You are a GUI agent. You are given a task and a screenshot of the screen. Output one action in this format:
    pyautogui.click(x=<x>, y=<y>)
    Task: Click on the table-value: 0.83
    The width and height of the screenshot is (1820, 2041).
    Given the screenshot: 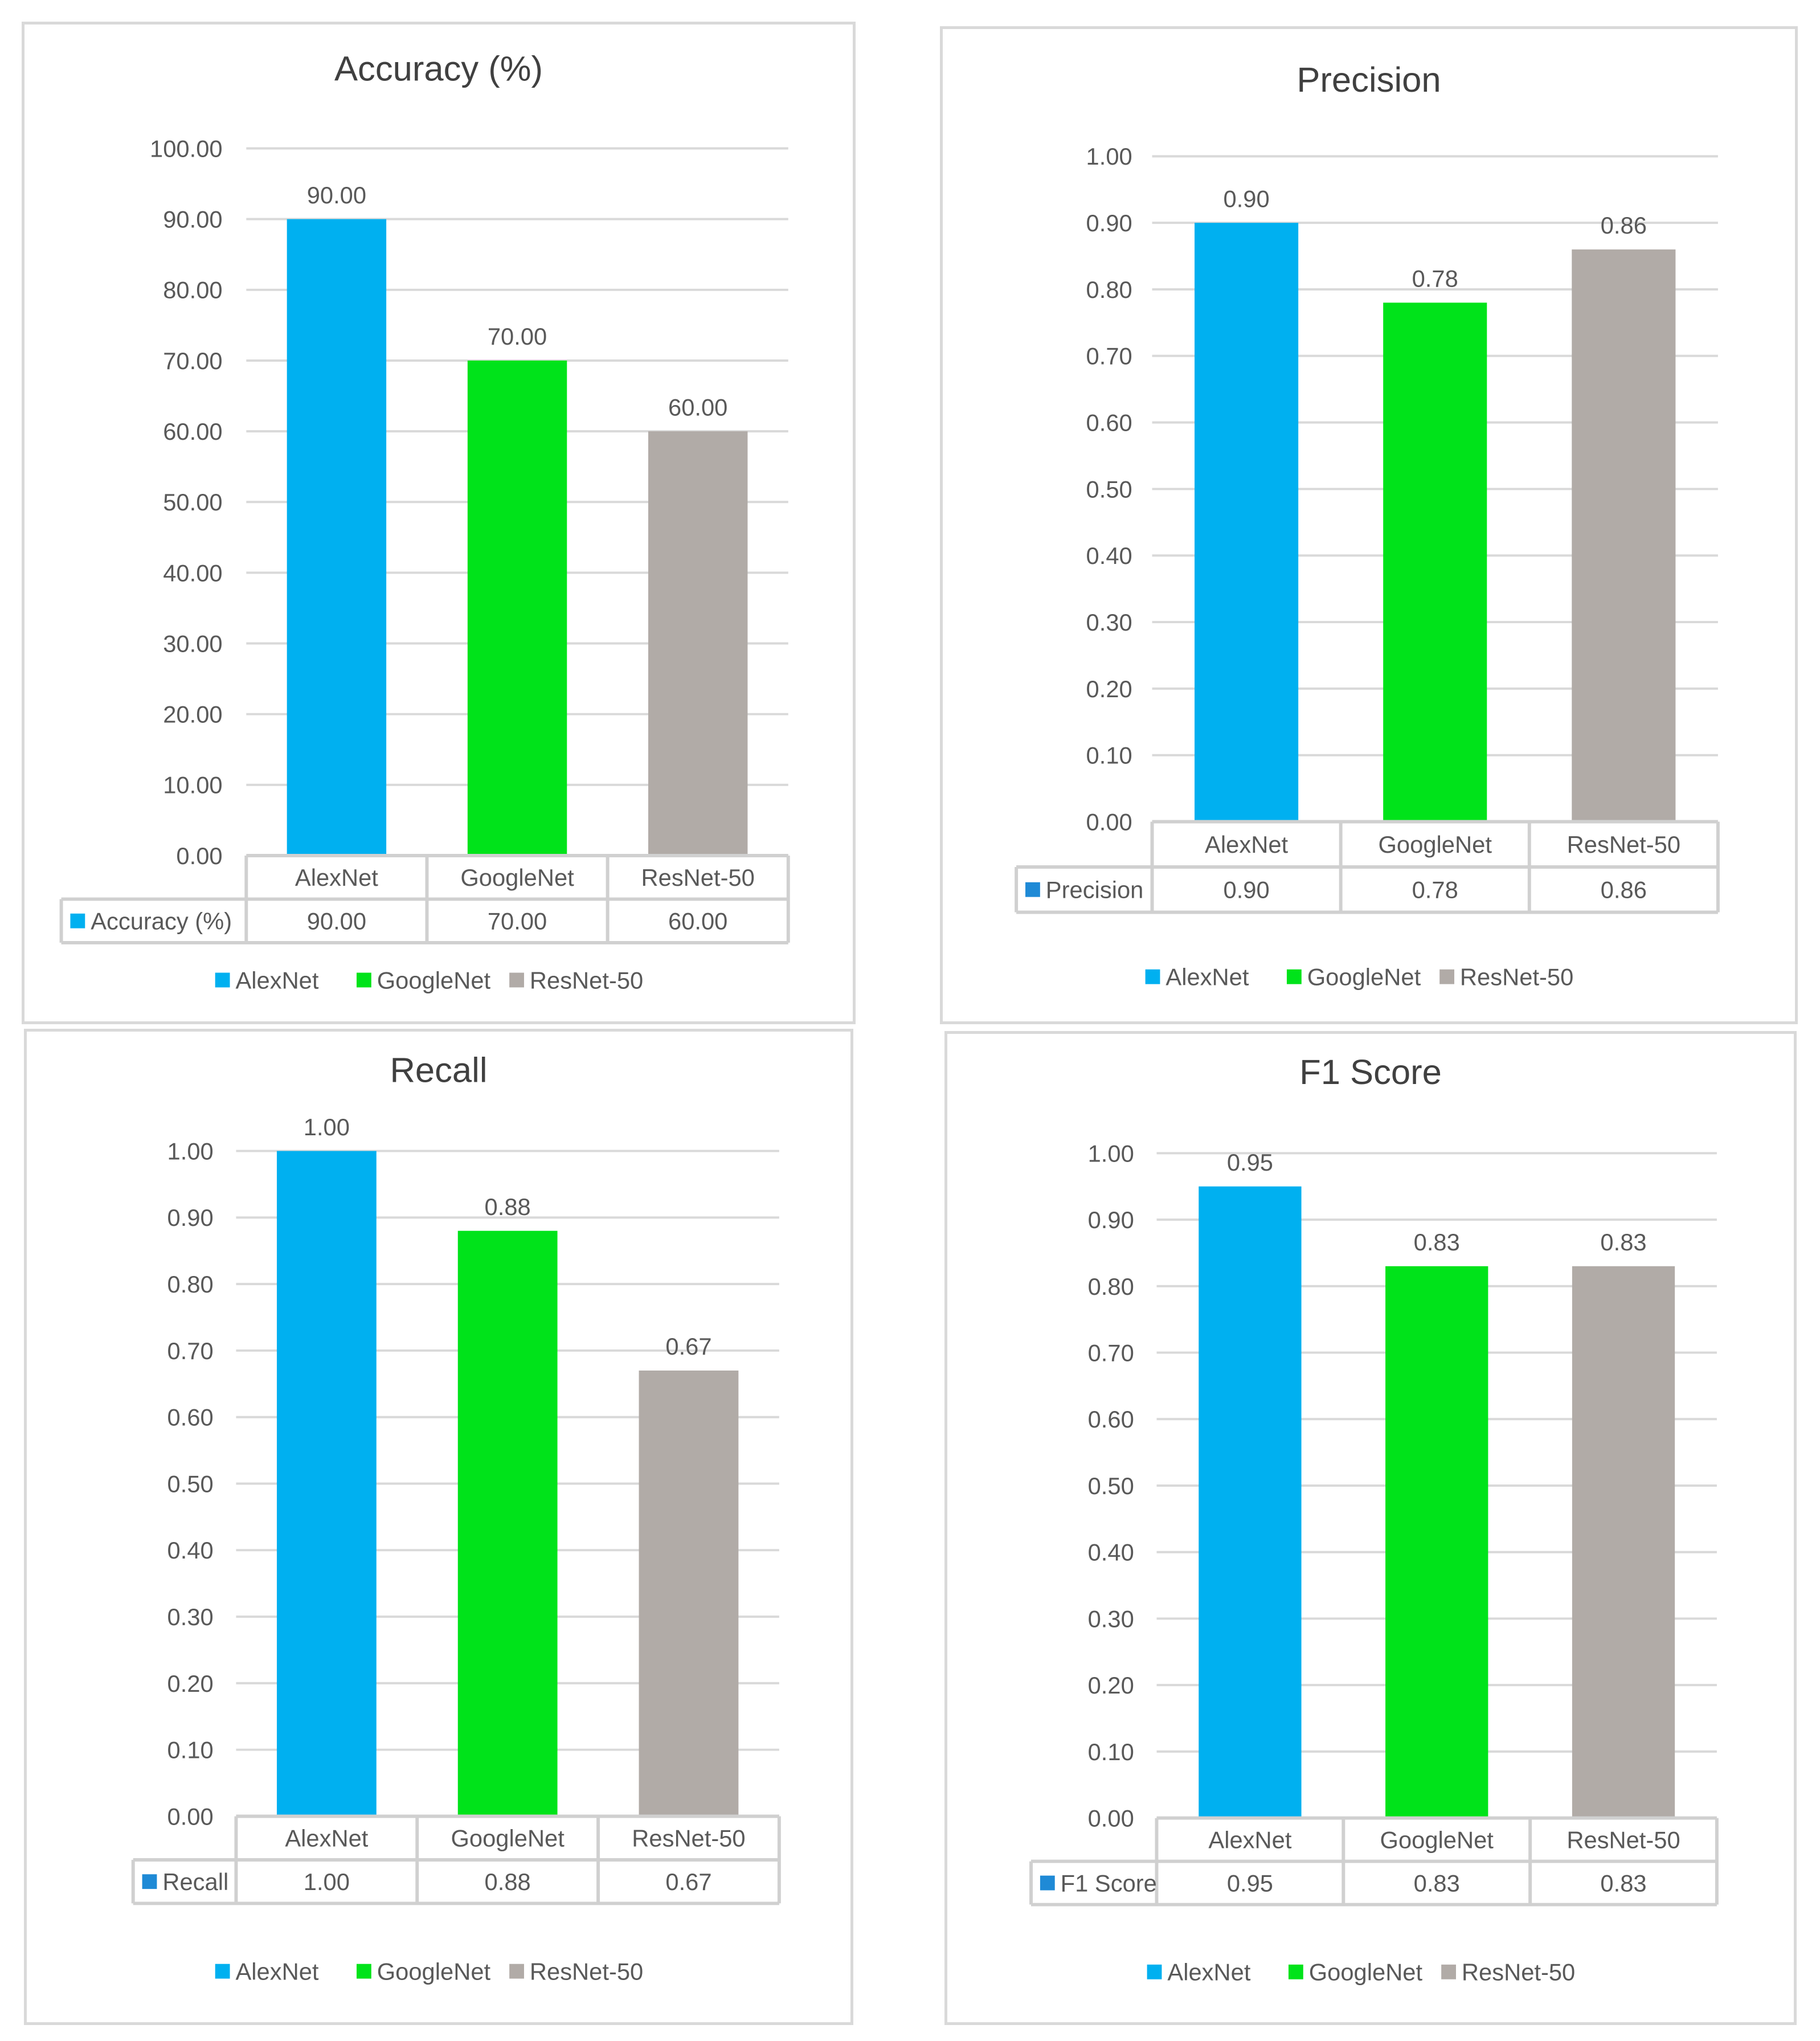 What is the action you would take?
    pyautogui.click(x=1623, y=1883)
    